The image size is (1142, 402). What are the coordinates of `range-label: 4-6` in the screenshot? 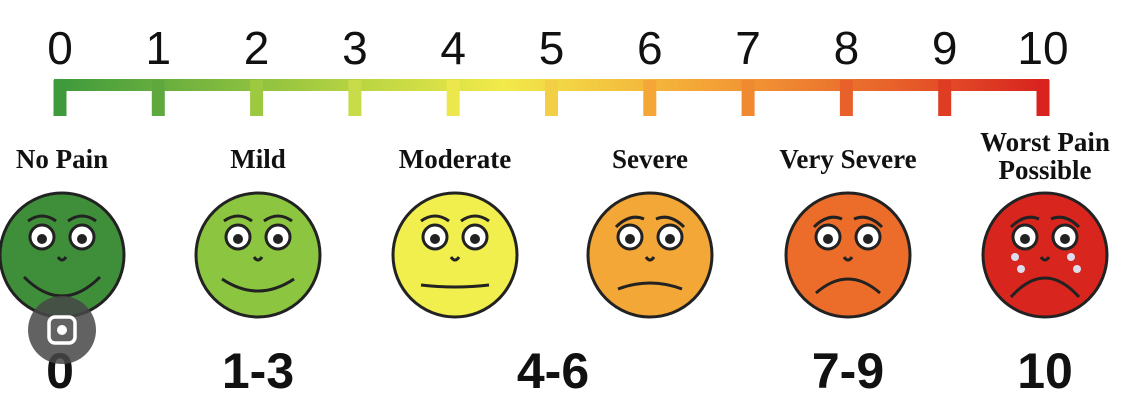 It's located at (553, 371).